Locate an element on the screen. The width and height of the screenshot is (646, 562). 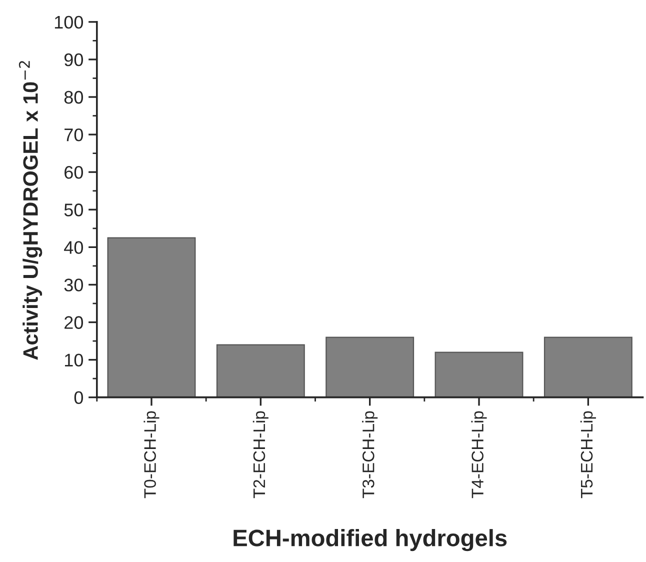
y-tick-label: 80 is located at coordinates (73, 97).